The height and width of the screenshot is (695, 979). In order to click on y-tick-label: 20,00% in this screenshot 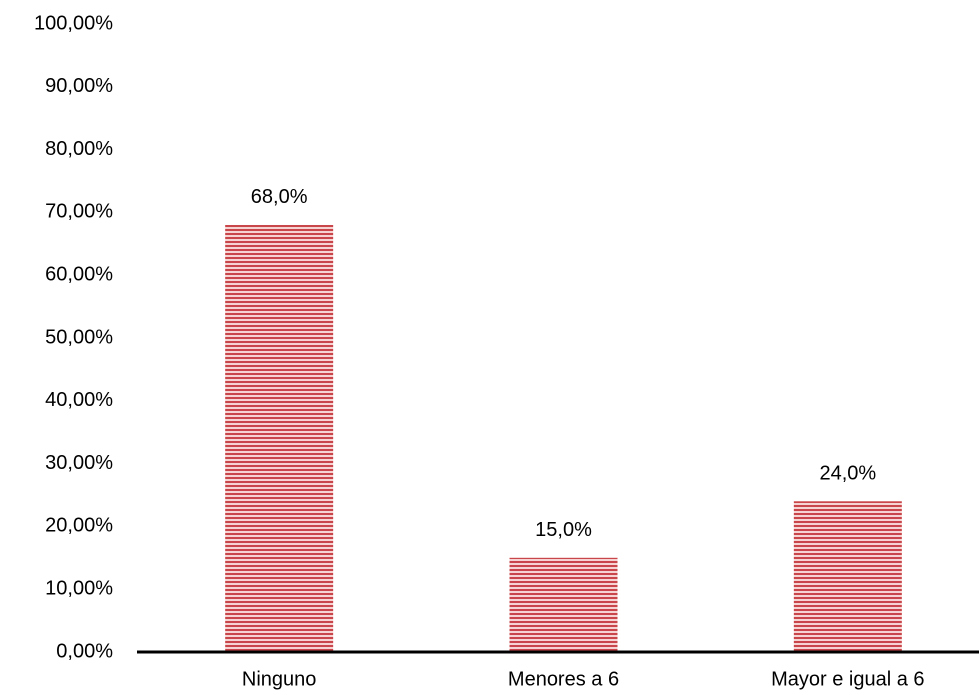, I will do `click(79, 526)`.